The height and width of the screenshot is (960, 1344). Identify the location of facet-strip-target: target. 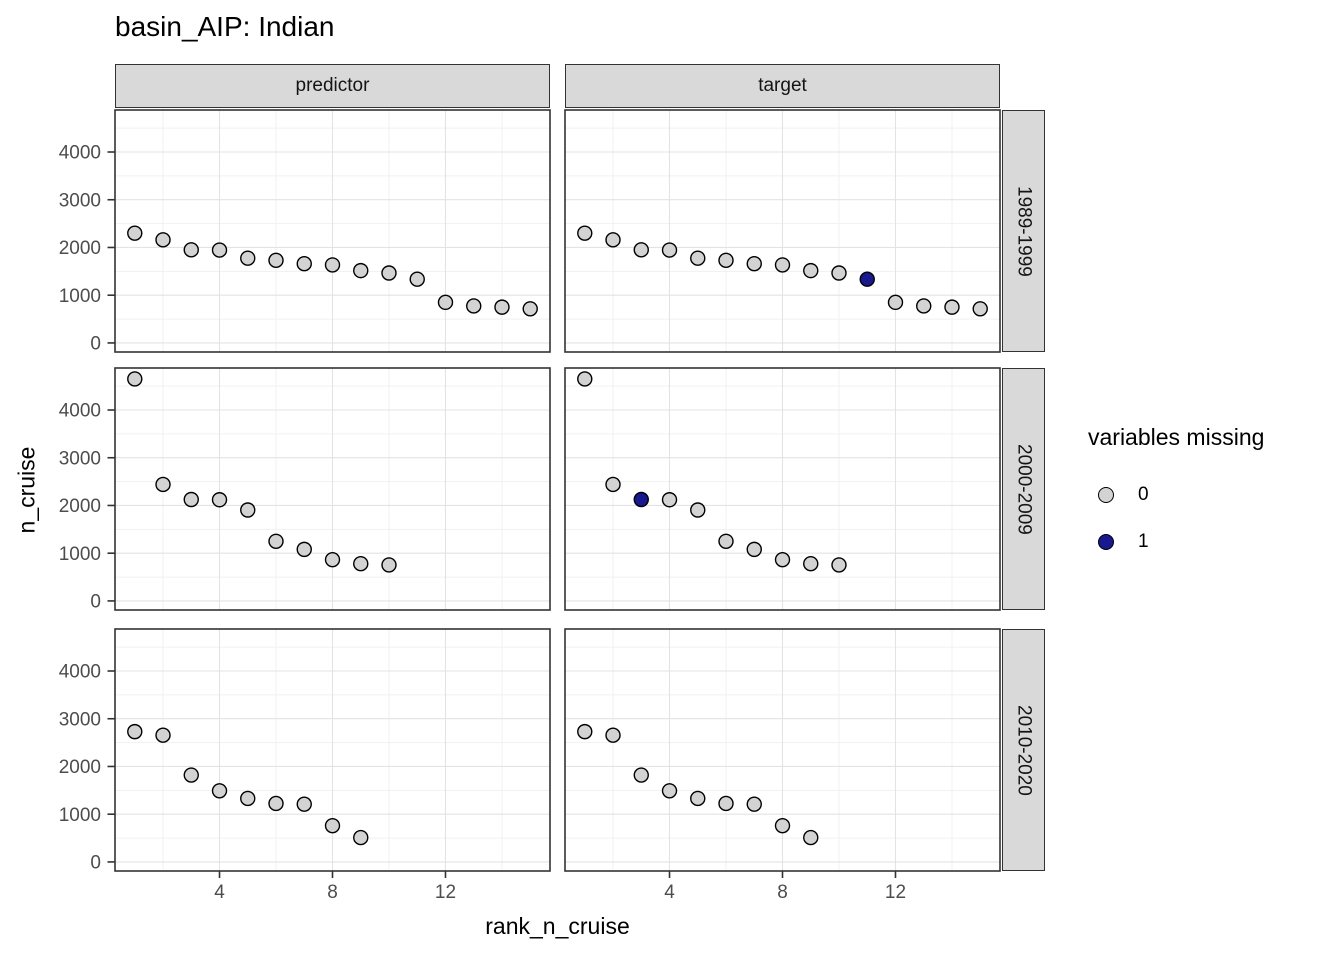
(782, 86).